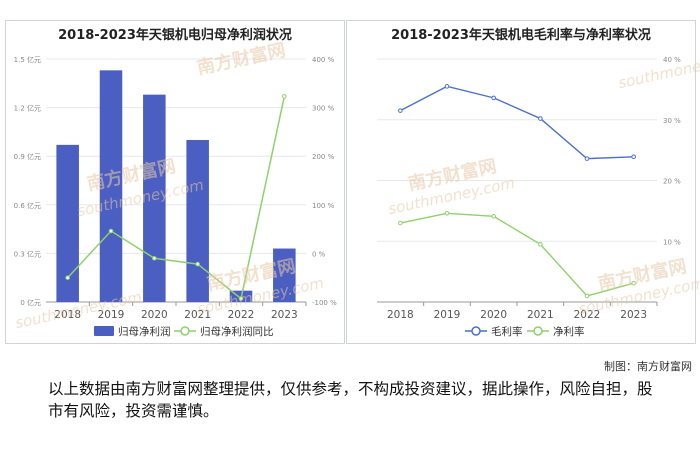 This screenshot has height=467, width=700. I want to click on left-y-tick-label: 0 亿元, so click(30, 302).